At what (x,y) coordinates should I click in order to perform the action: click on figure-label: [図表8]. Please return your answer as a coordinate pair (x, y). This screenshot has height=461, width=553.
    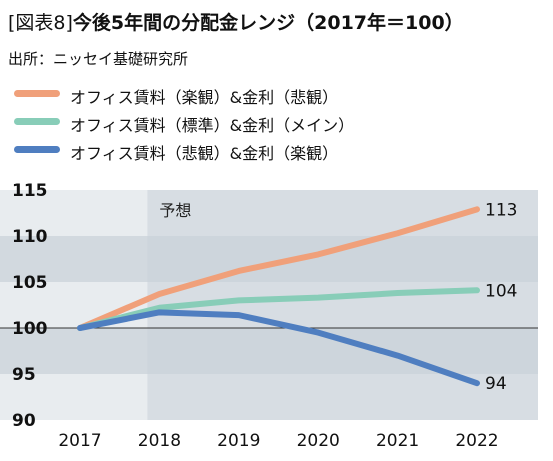
    Looking at the image, I should click on (40, 23).